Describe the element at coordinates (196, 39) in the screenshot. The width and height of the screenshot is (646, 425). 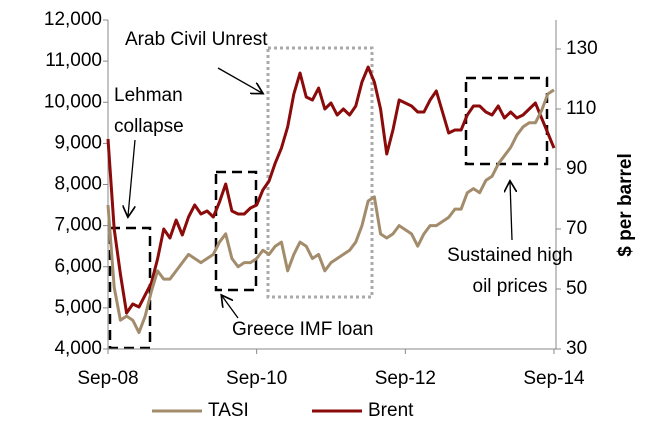
I see `annotation: Arab Civil Unrest` at that location.